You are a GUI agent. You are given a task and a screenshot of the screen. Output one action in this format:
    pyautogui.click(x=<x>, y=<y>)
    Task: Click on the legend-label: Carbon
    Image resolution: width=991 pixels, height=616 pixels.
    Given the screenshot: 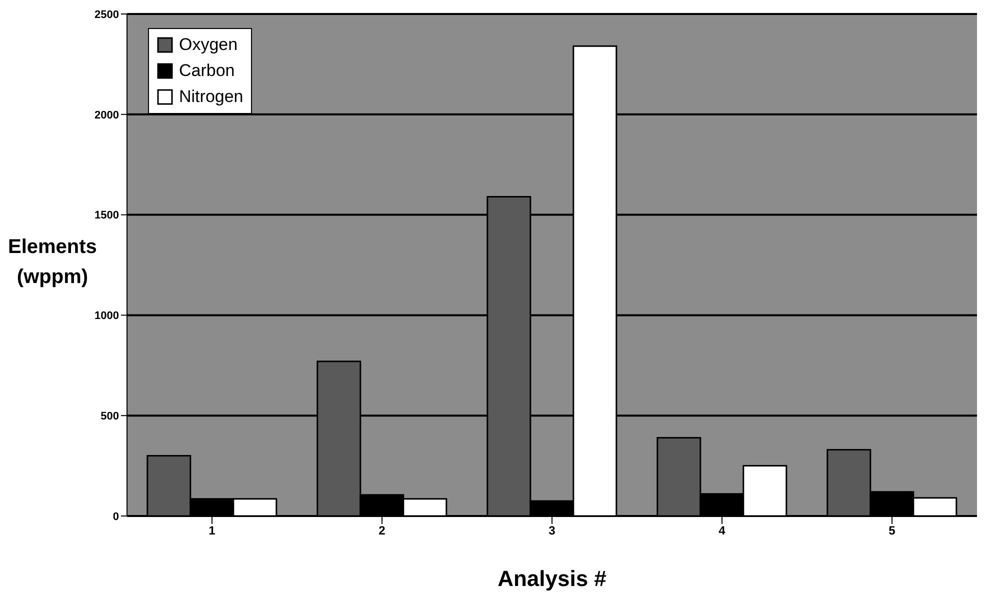 What is the action you would take?
    pyautogui.click(x=207, y=71)
    